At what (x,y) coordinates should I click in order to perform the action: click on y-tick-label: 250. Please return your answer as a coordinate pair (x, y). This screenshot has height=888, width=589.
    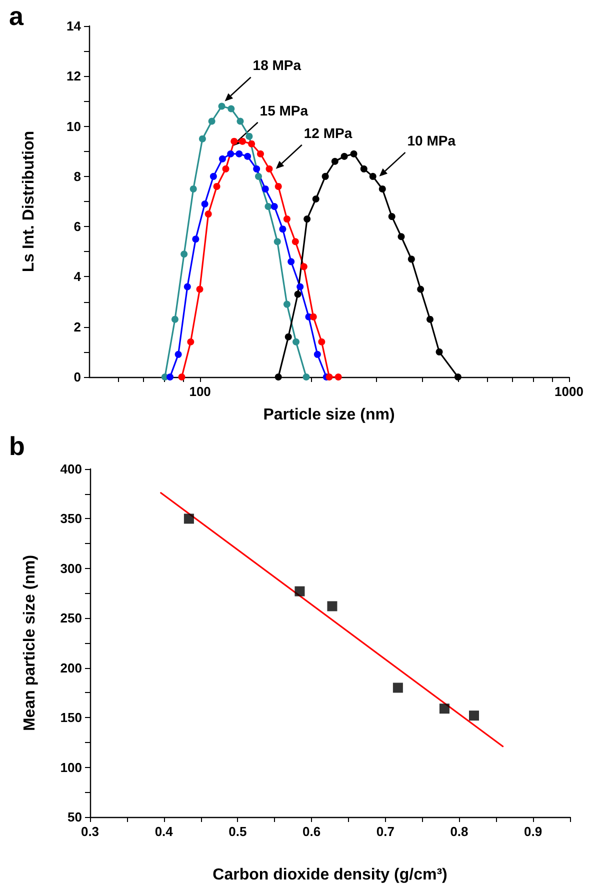
    Looking at the image, I should click on (71, 618).